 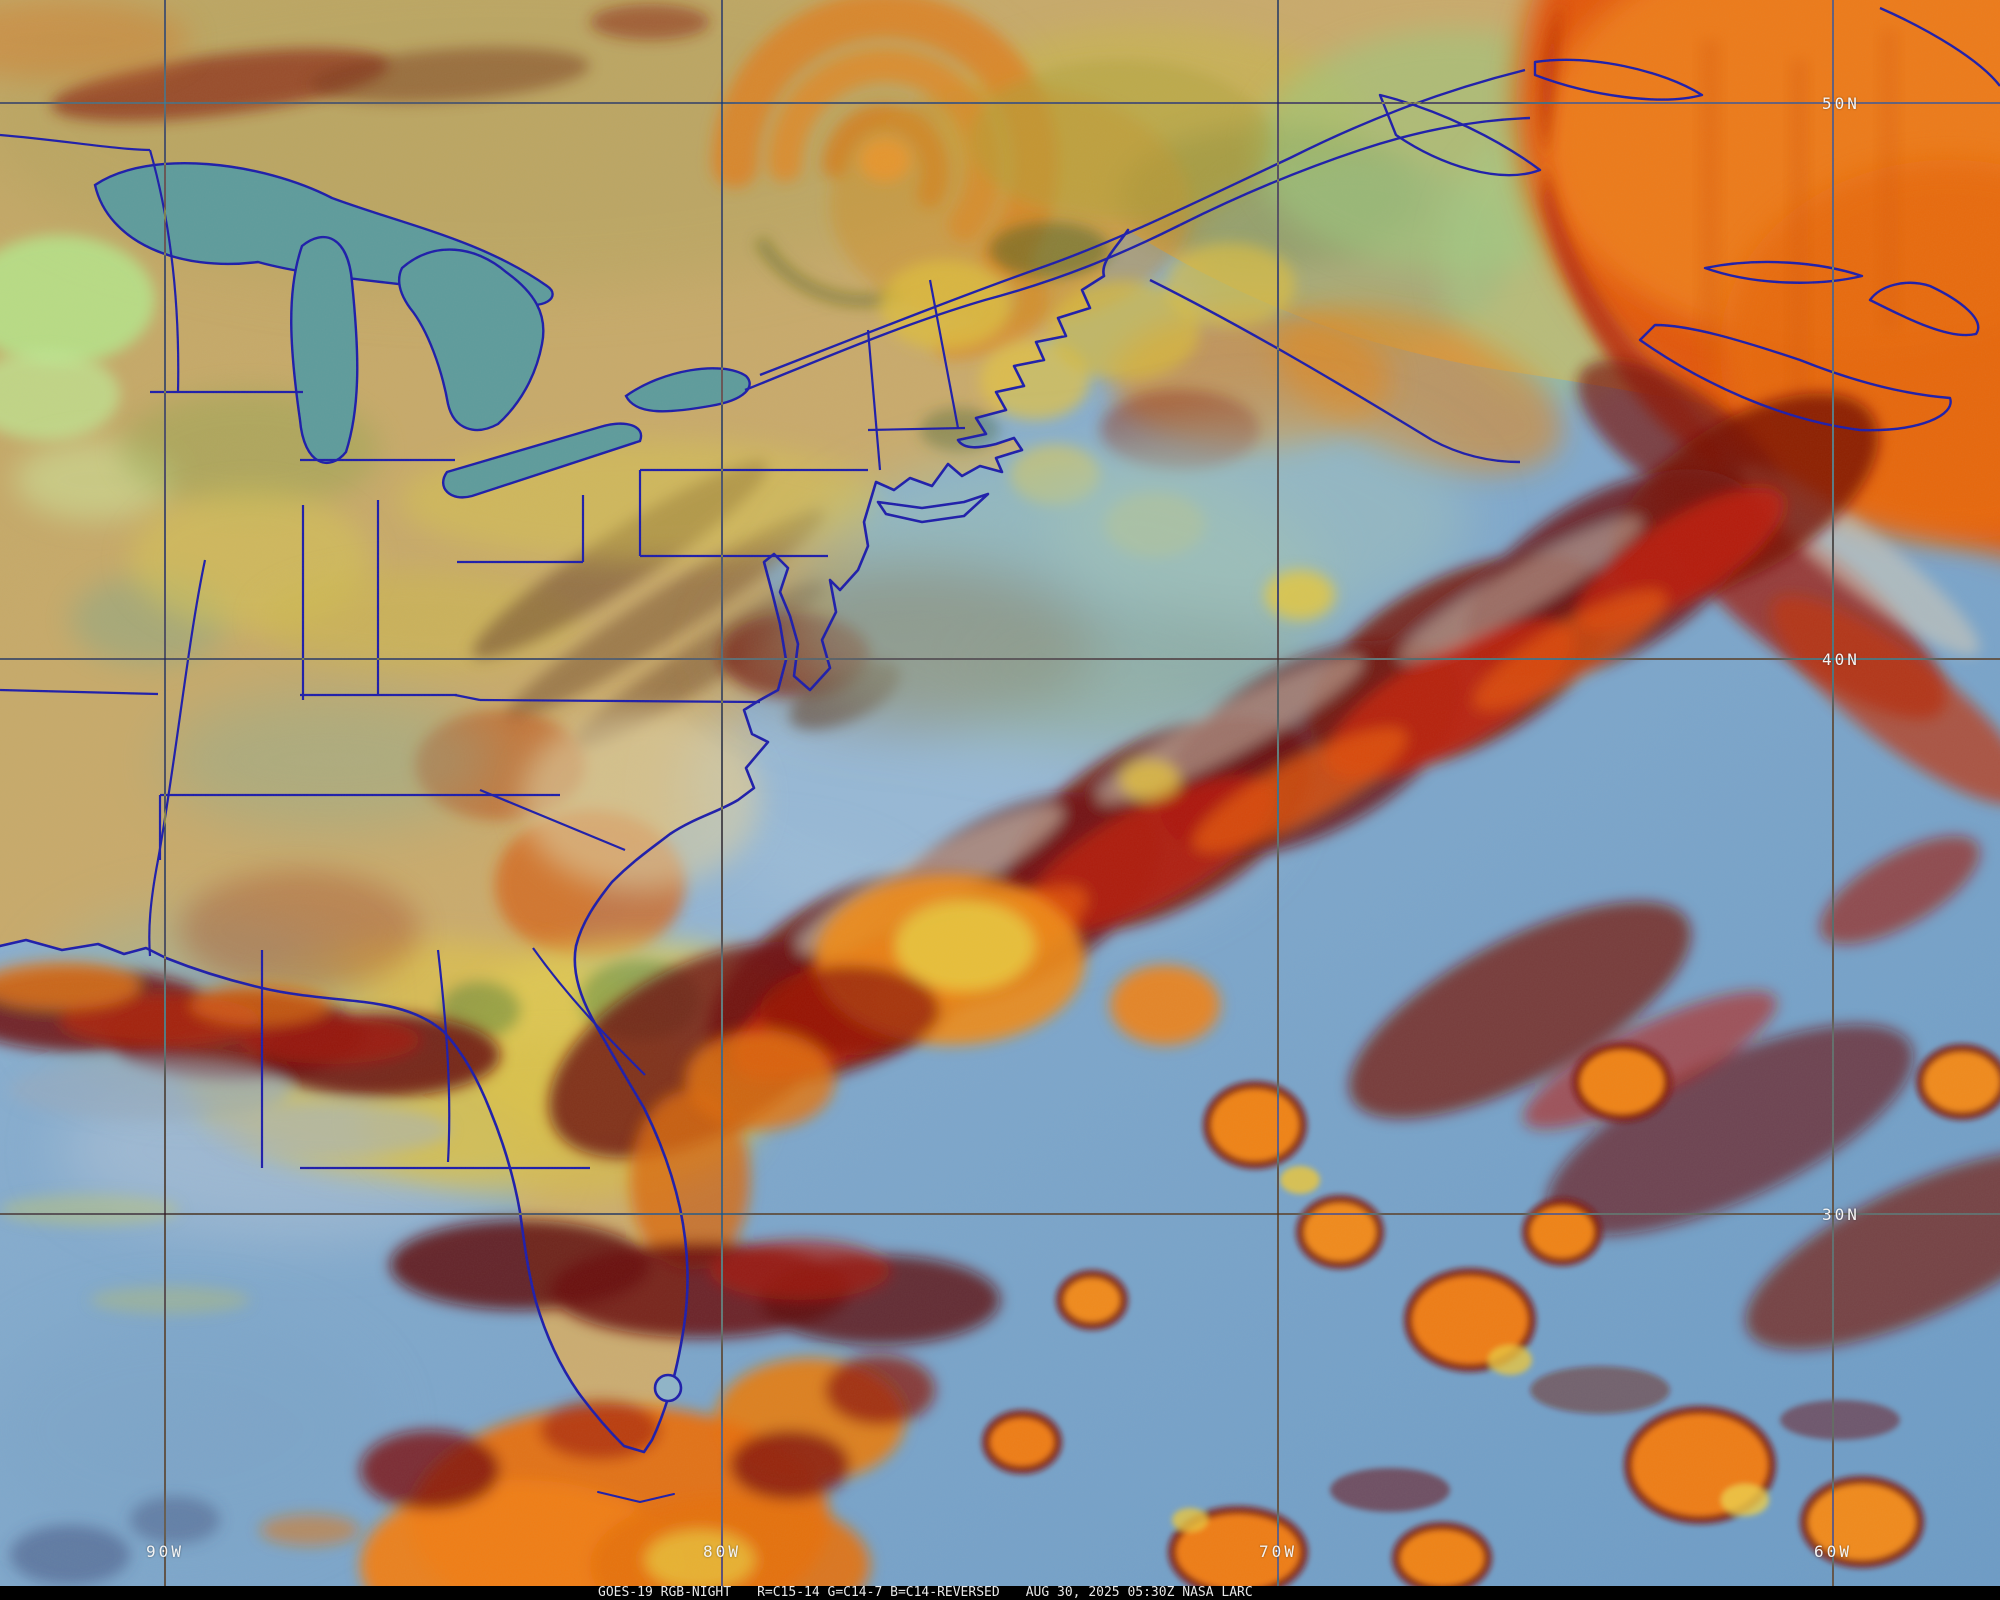 I want to click on caption-credit: NASA LARC, so click(x=1217, y=1592).